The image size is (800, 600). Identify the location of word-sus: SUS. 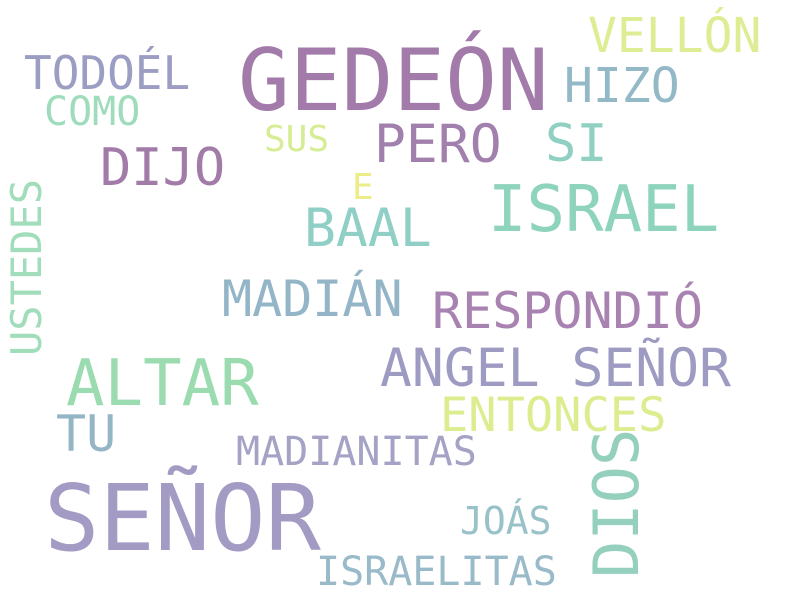
(297, 139).